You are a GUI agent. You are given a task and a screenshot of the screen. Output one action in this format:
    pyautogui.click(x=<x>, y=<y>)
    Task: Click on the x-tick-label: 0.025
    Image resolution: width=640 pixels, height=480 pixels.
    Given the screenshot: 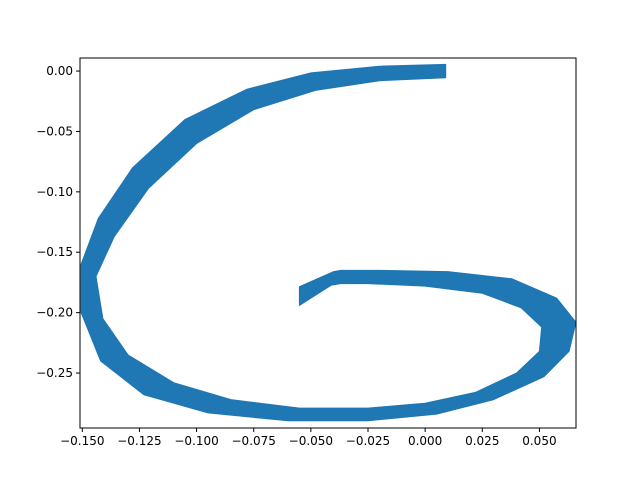 What is the action you would take?
    pyautogui.click(x=482, y=441)
    